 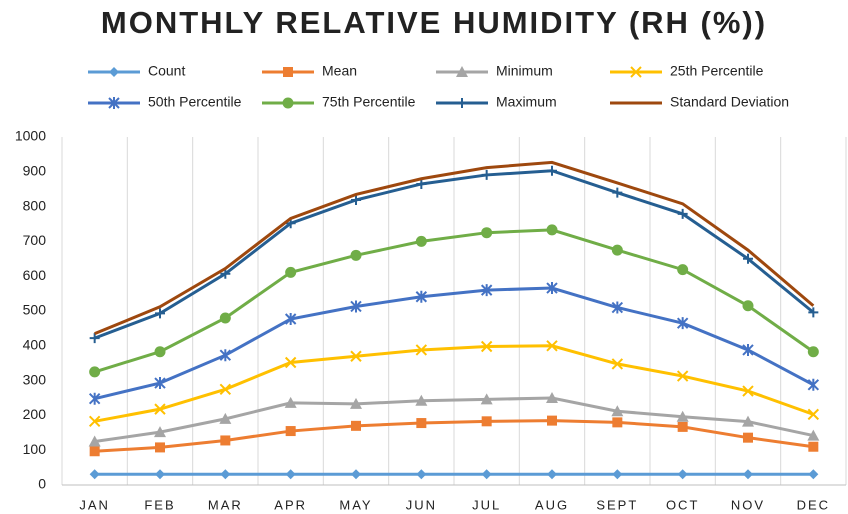 I want to click on x-tick-label: OCT, so click(x=682, y=504).